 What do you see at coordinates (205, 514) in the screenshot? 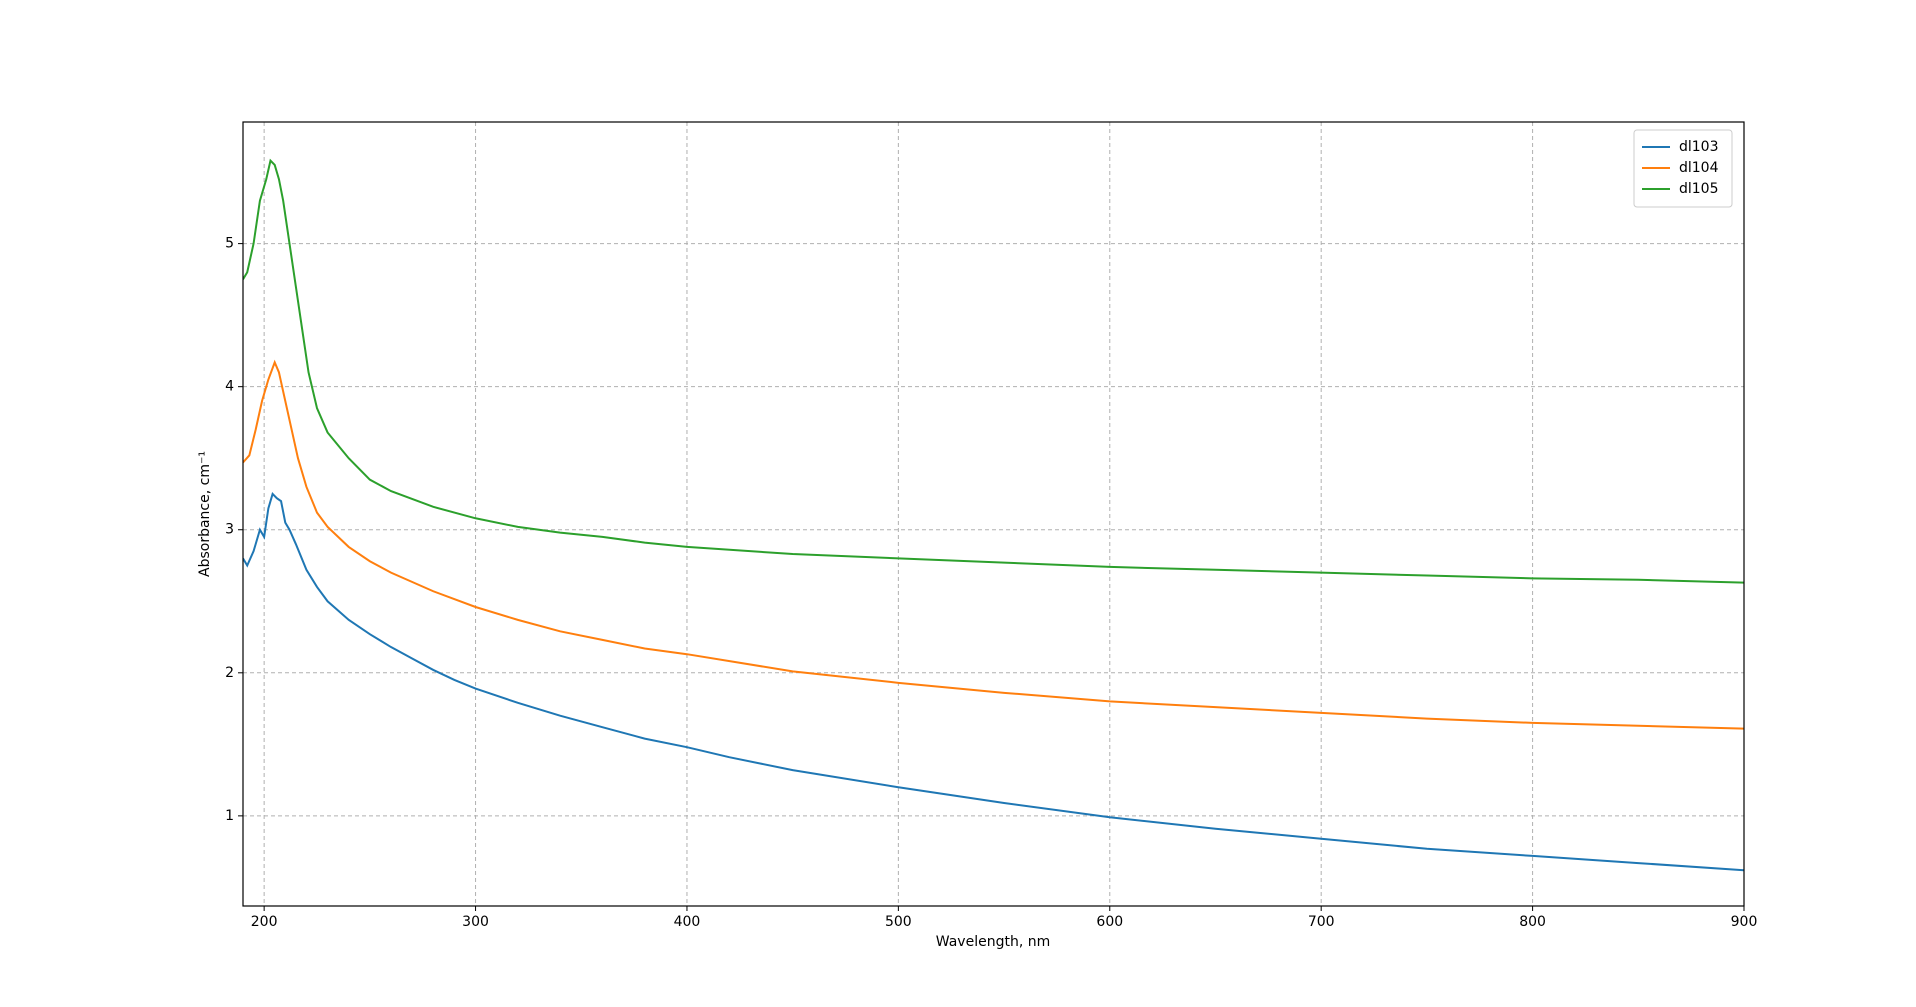
I see `y-axis-label: Absorbance, cm⁻¹` at bounding box center [205, 514].